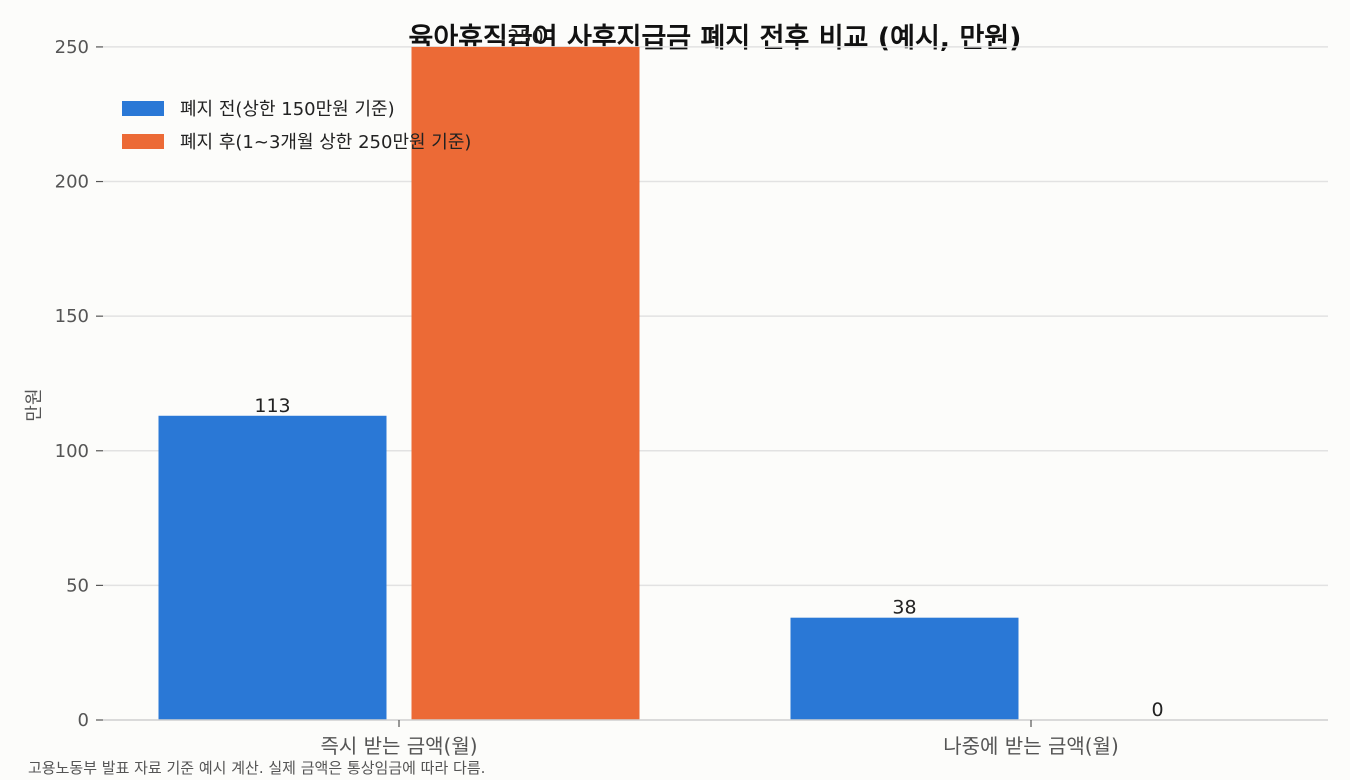 This screenshot has height=780, width=1350. What do you see at coordinates (34, 404) in the screenshot?
I see `y-axis-label: 만원` at bounding box center [34, 404].